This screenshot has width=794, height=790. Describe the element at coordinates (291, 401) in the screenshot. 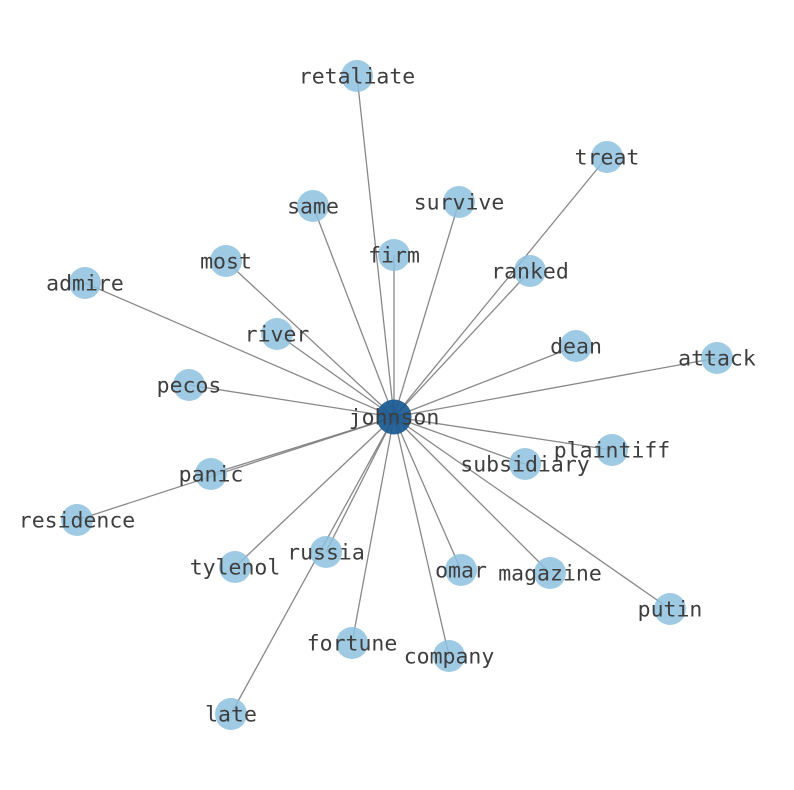

I see `graph-edge-johnson-pecos` at that location.